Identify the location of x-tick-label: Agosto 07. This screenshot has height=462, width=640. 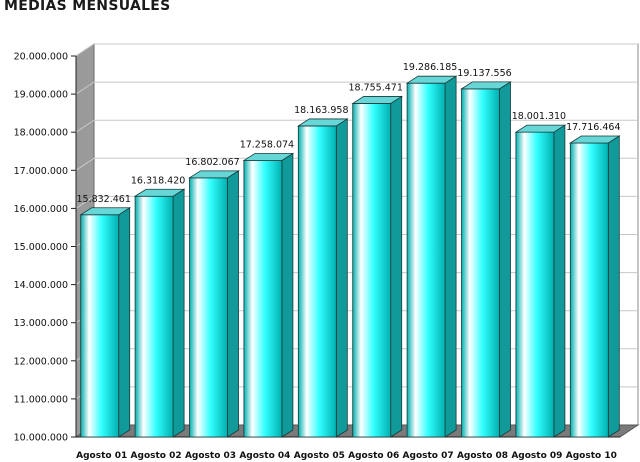
(428, 456).